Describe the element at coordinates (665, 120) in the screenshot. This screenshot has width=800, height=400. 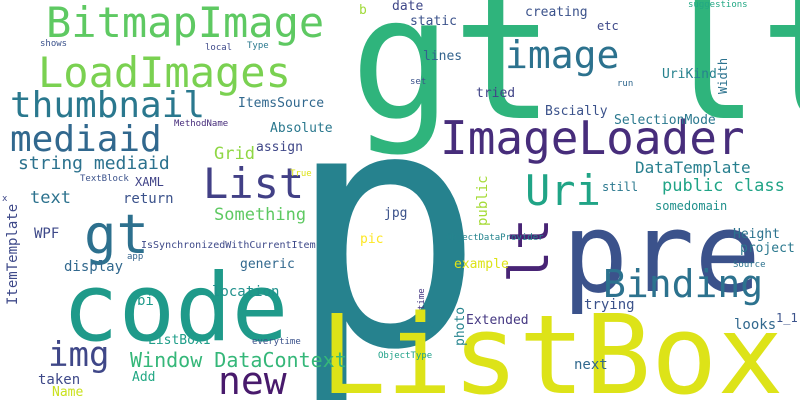
I see `word-selectionmode: SelectionMode` at that location.